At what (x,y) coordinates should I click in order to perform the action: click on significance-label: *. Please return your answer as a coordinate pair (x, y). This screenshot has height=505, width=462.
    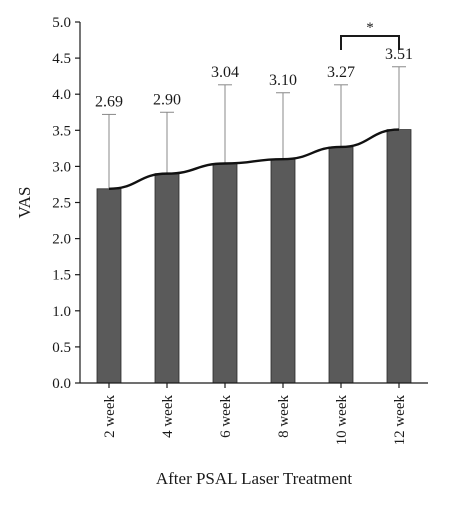
    Looking at the image, I should click on (370, 28).